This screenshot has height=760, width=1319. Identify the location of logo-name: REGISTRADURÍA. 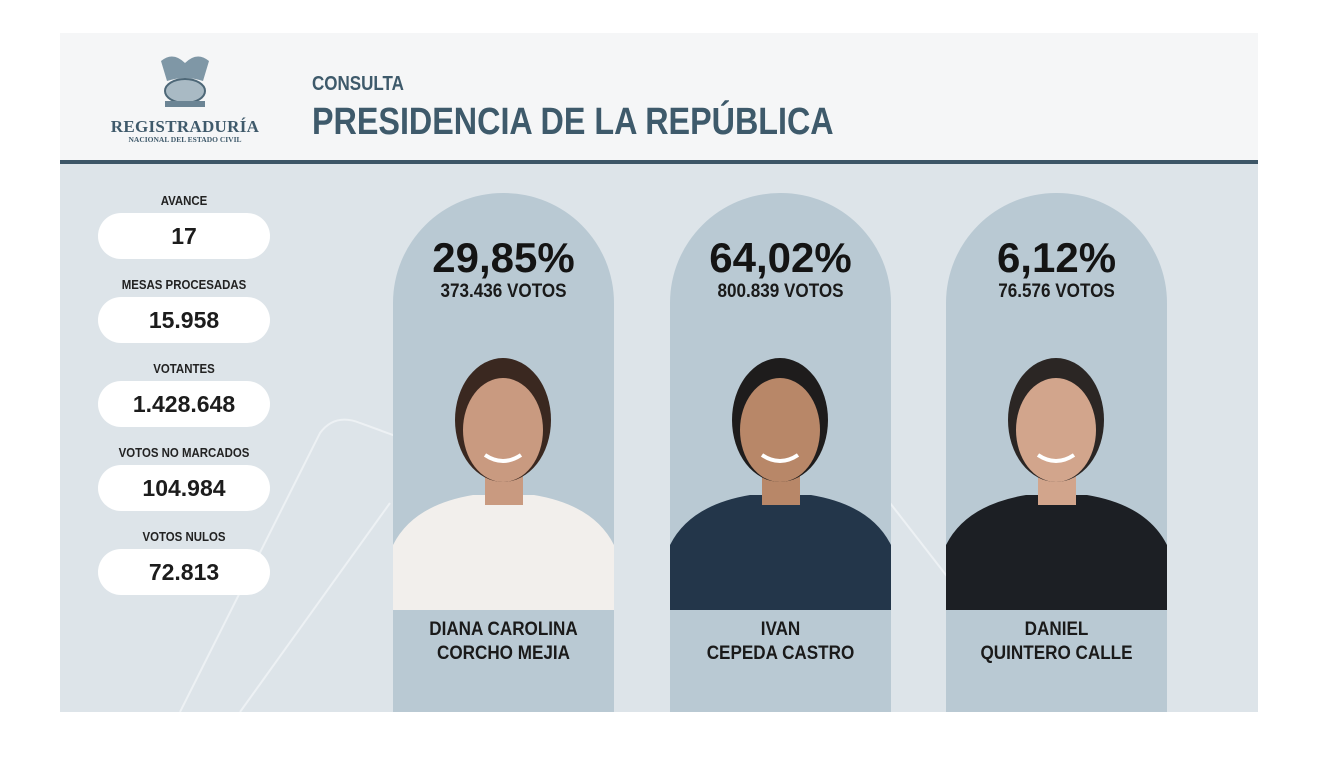
(185, 126).